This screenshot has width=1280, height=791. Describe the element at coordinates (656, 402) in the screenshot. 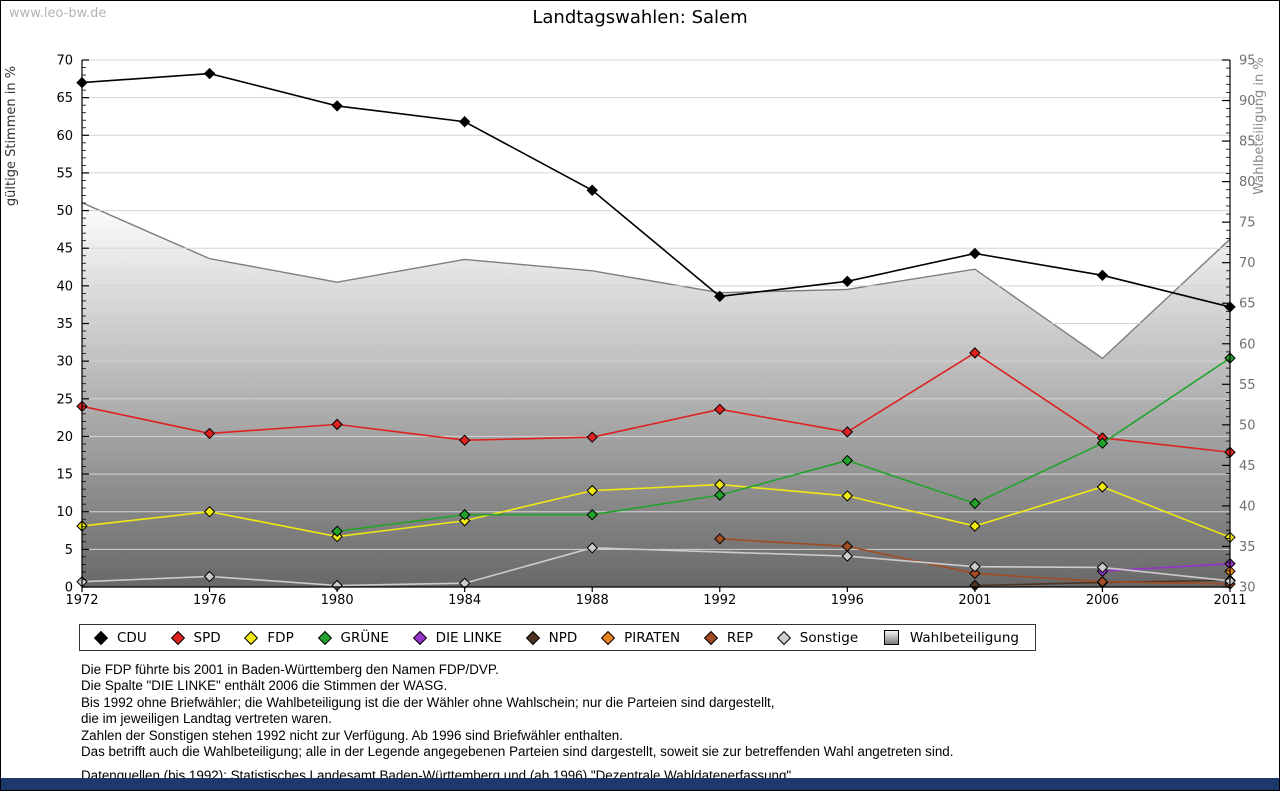

I see `series-spd-line` at that location.